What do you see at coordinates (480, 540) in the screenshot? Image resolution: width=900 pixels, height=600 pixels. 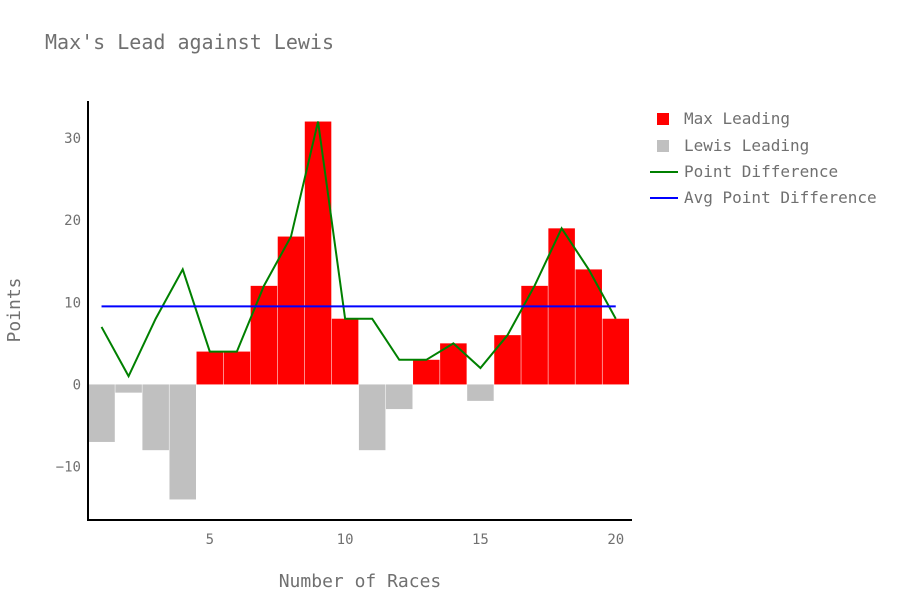 I see `x-tick-label: 15` at bounding box center [480, 540].